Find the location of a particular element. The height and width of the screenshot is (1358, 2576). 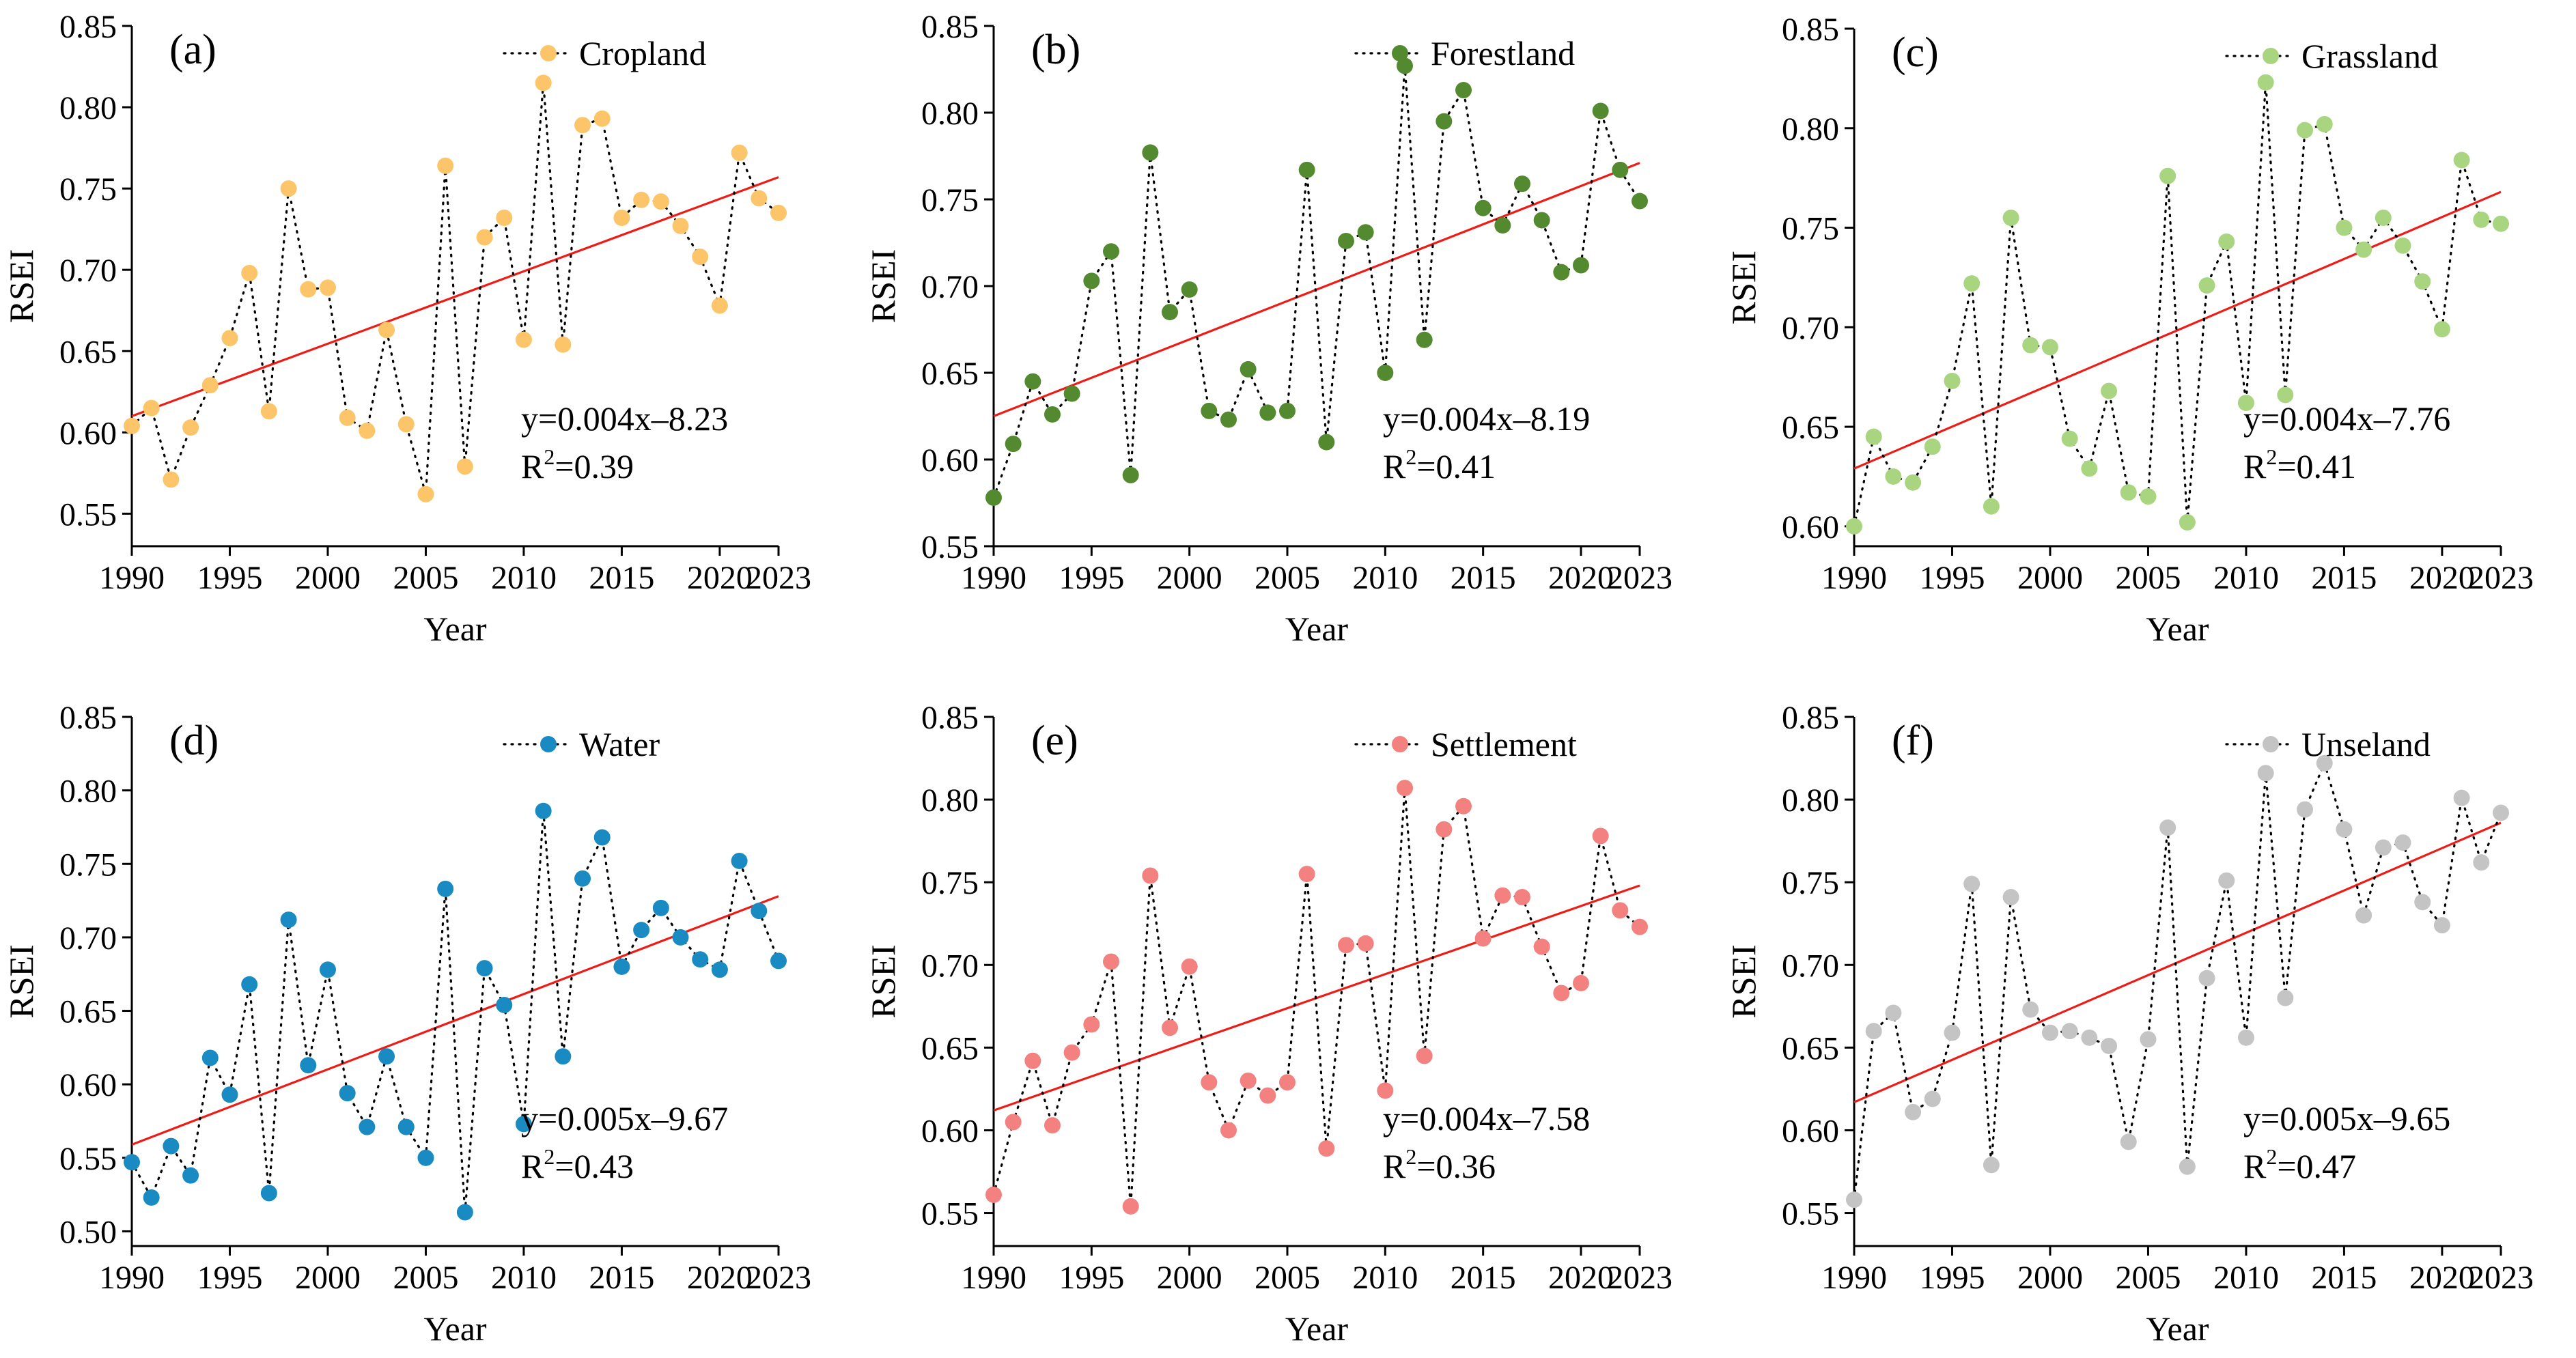

panel-label: (c) is located at coordinates (1915, 52).